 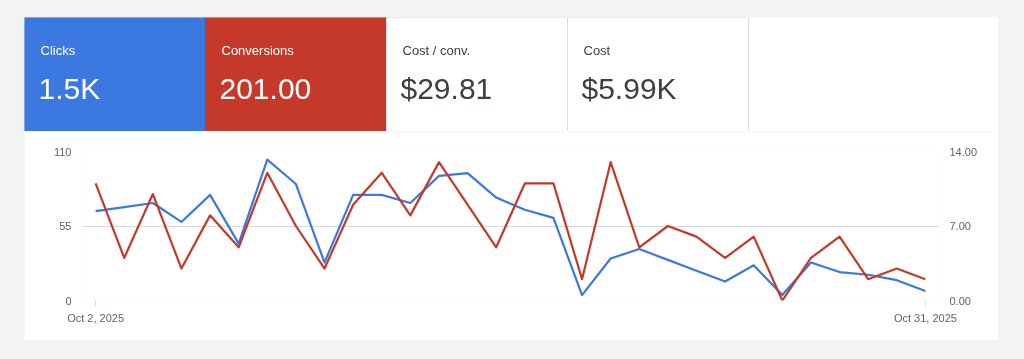 I want to click on category-label: Clicks, so click(x=58, y=50).